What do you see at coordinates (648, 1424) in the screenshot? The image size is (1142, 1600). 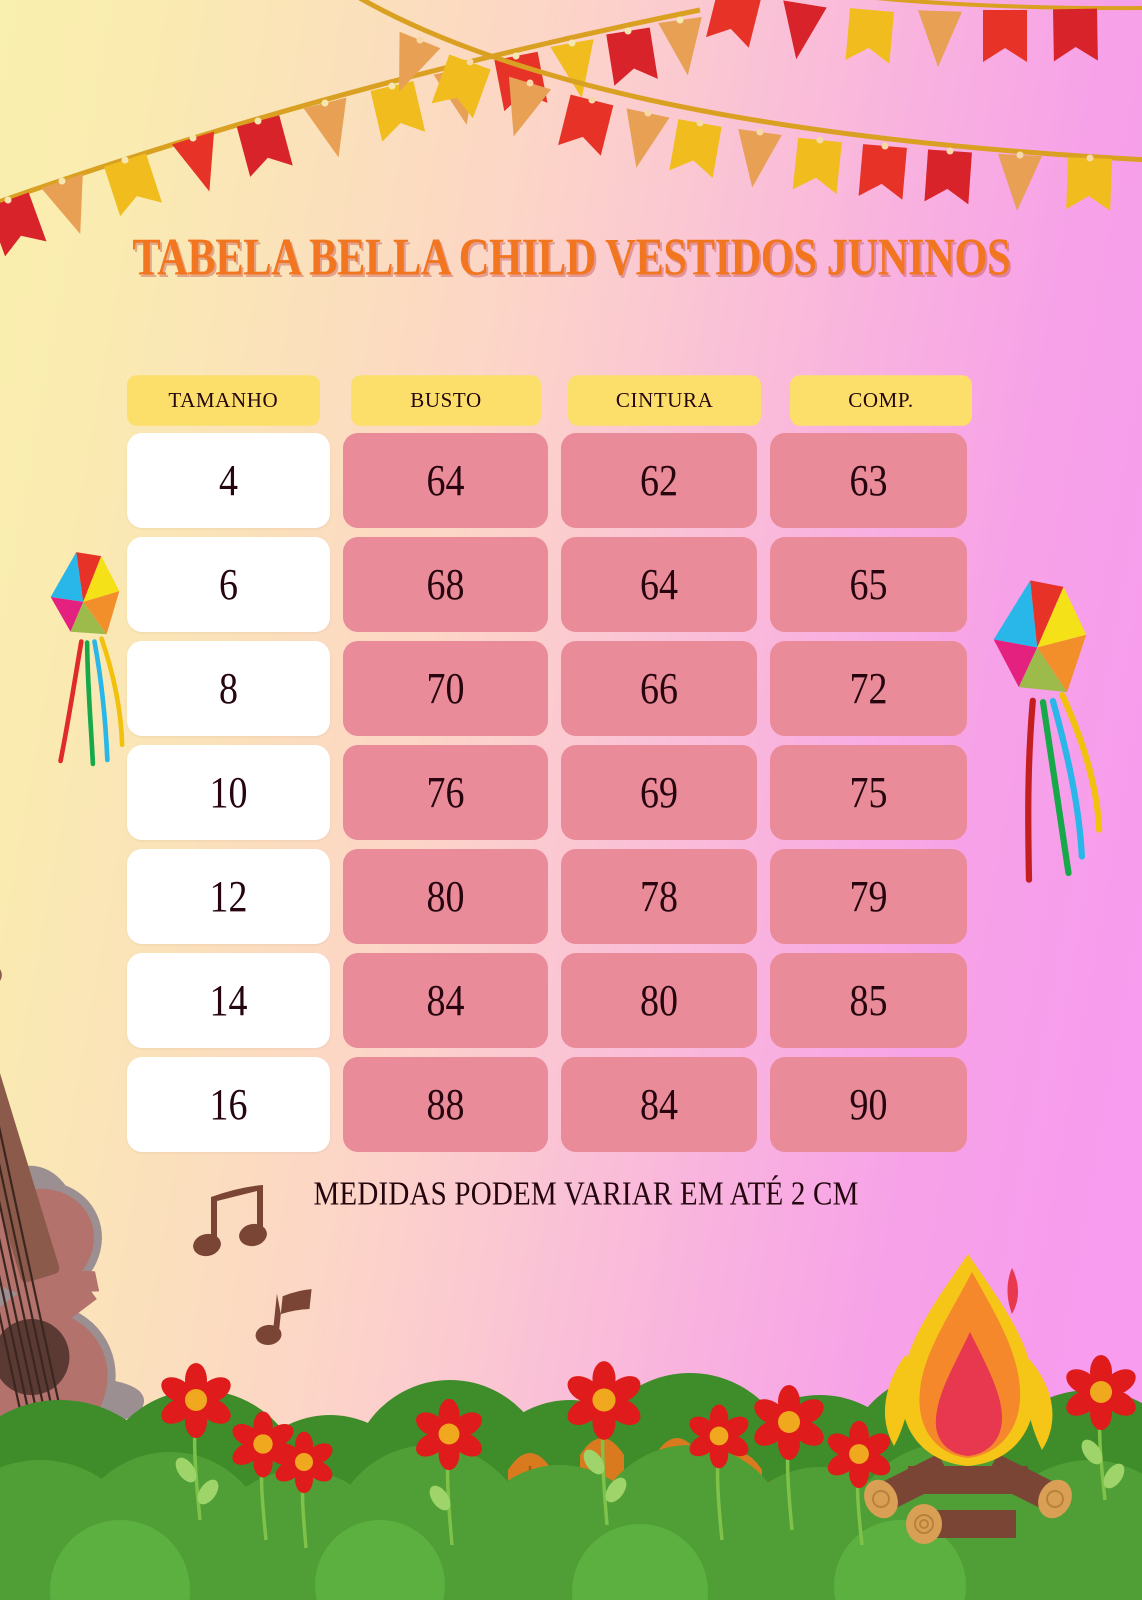 I see `flower-icon` at bounding box center [648, 1424].